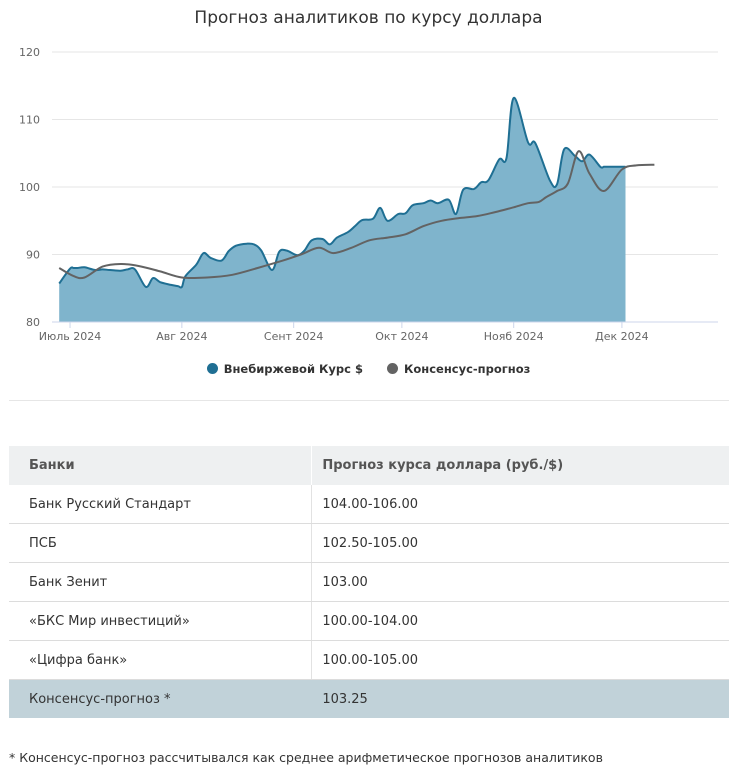 The image size is (737, 772). What do you see at coordinates (467, 369) in the screenshot?
I see `legend-label-consensus: Консенсус-прогноз` at bounding box center [467, 369].